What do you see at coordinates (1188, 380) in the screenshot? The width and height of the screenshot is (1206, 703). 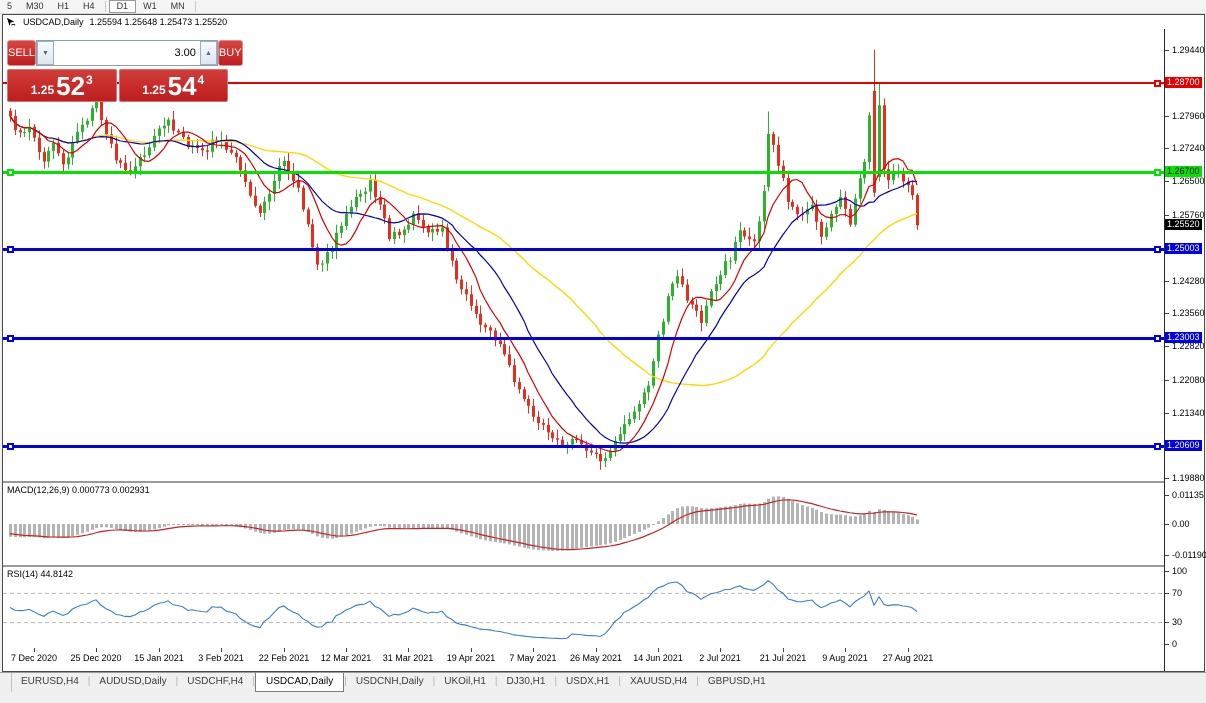 I see `price-axis-label: 1.22080` at bounding box center [1188, 380].